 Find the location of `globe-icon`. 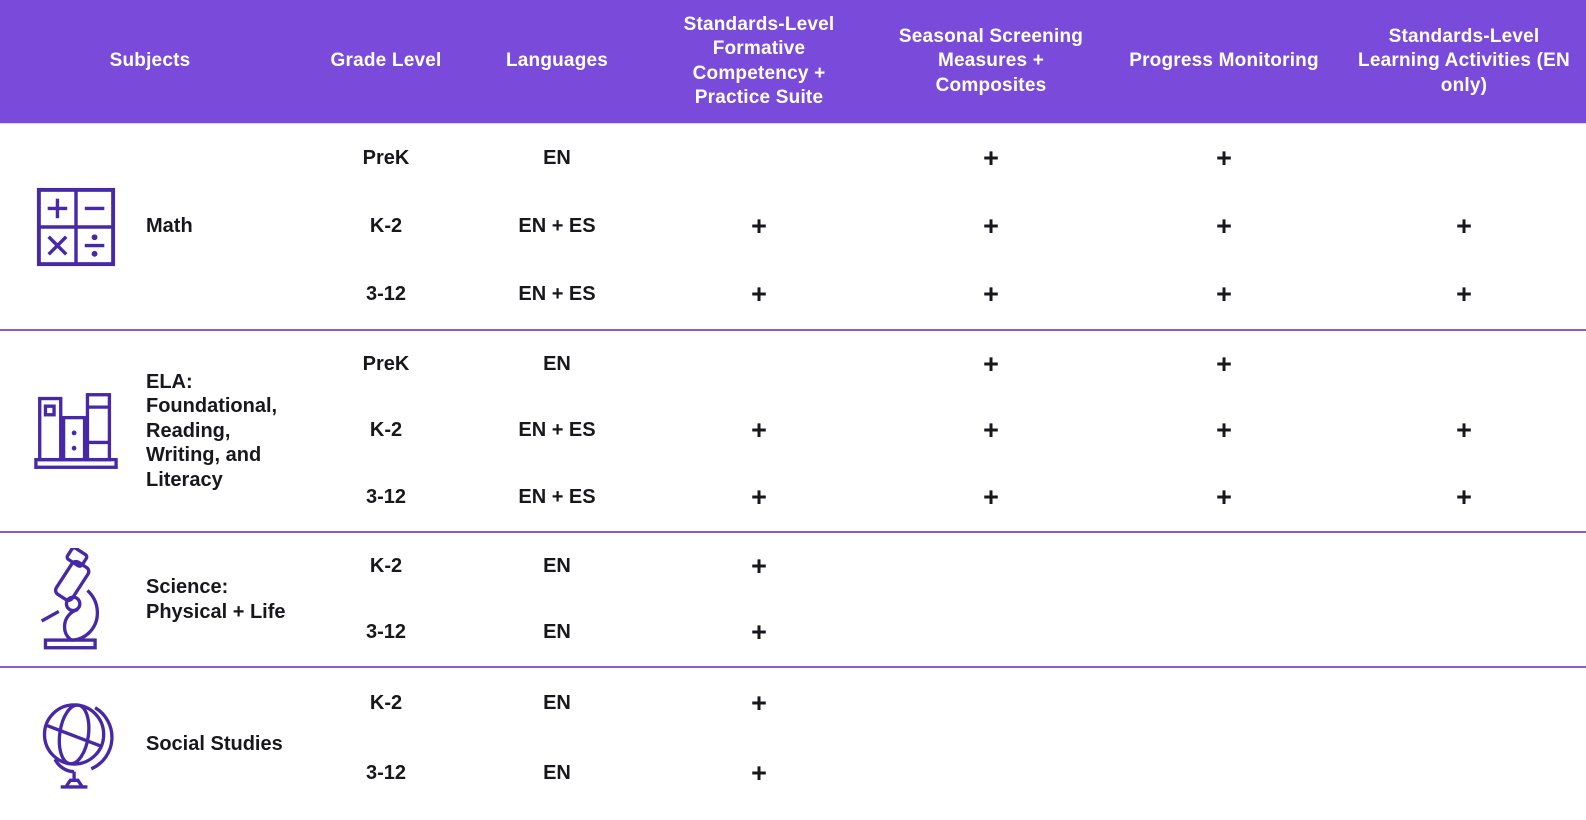

globe-icon is located at coordinates (76, 744).